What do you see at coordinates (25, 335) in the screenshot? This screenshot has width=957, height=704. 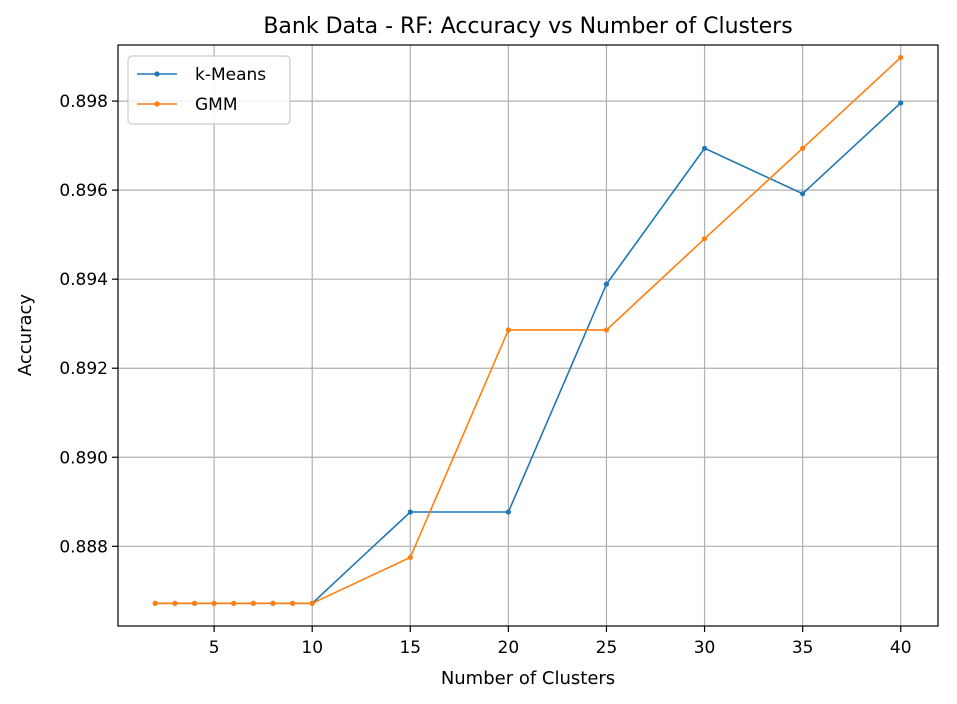 I see `y-axis-label: Accuracy` at bounding box center [25, 335].